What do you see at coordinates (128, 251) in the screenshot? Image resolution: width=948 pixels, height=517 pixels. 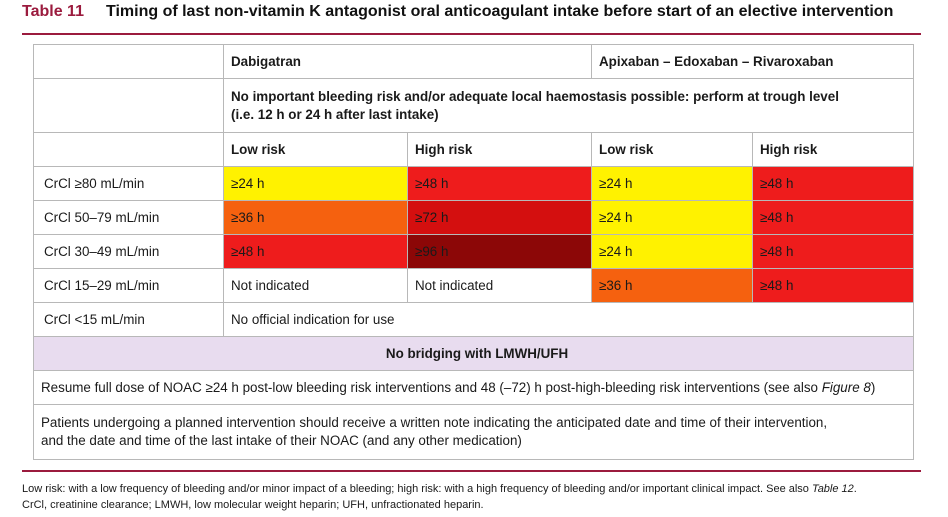 I see `crcl-label: CrCl 30–49 mL/min` at bounding box center [128, 251].